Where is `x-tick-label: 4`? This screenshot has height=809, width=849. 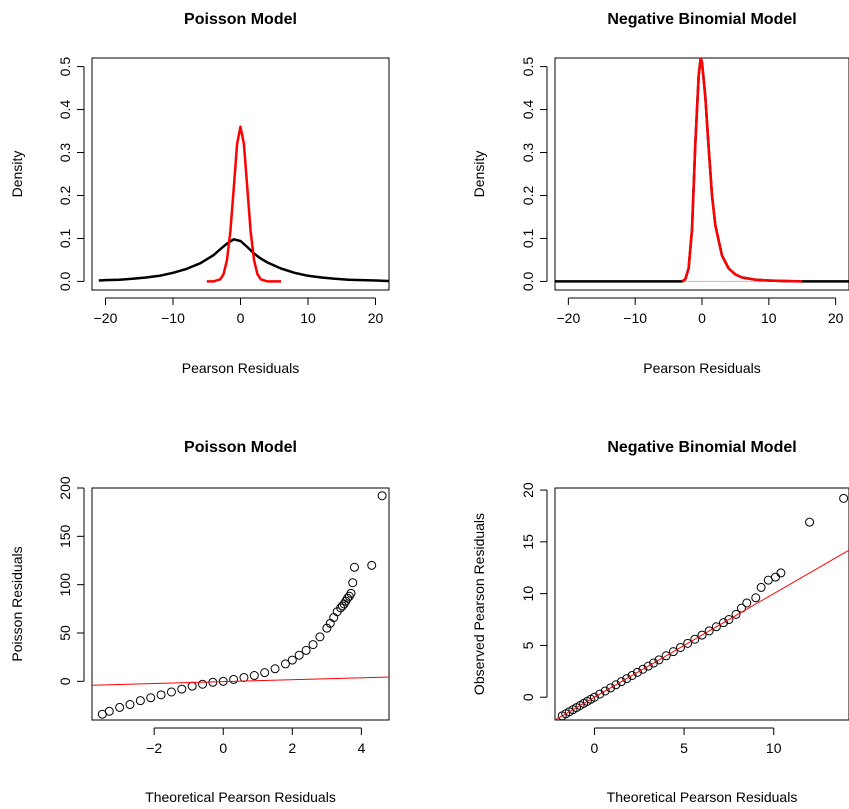
x-tick-label: 4 is located at coordinates (361, 748).